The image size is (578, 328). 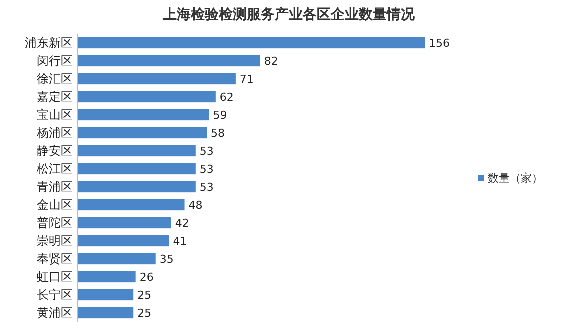 What do you see at coordinates (439, 43) in the screenshot?
I see `data-label: 156` at bounding box center [439, 43].